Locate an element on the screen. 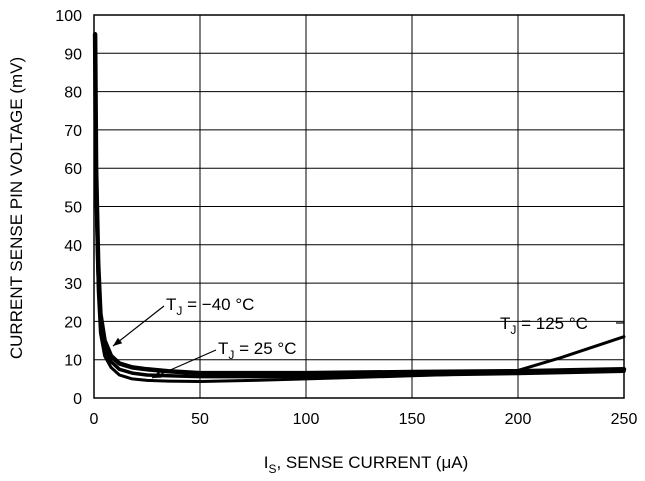 This screenshot has height=481, width=645. x-axis-title-end: A) is located at coordinates (459, 462).